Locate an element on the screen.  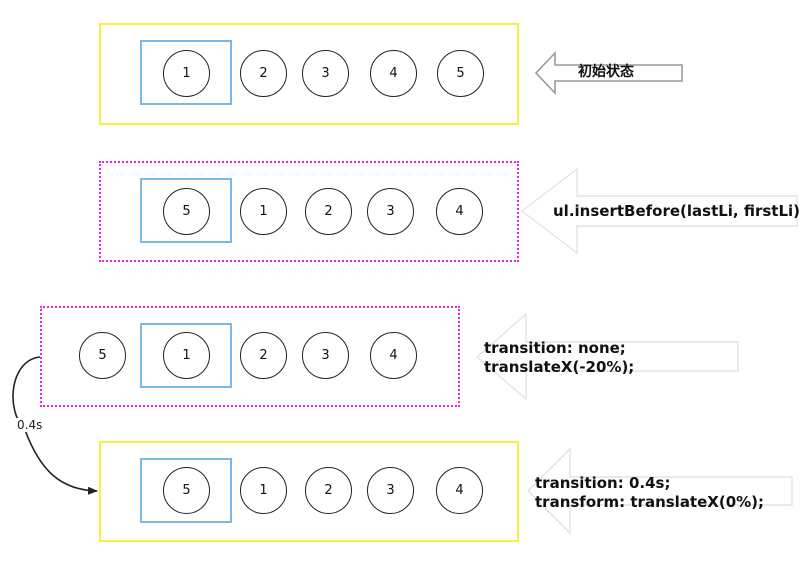
row1-label: 初始状态 is located at coordinates (606, 72).